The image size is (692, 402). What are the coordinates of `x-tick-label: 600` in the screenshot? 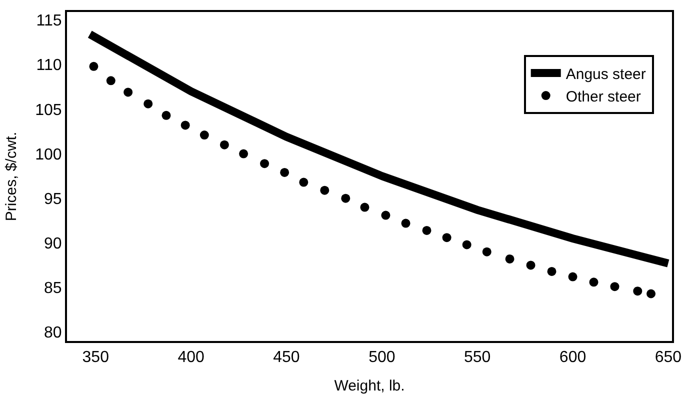 It's located at (572, 357).